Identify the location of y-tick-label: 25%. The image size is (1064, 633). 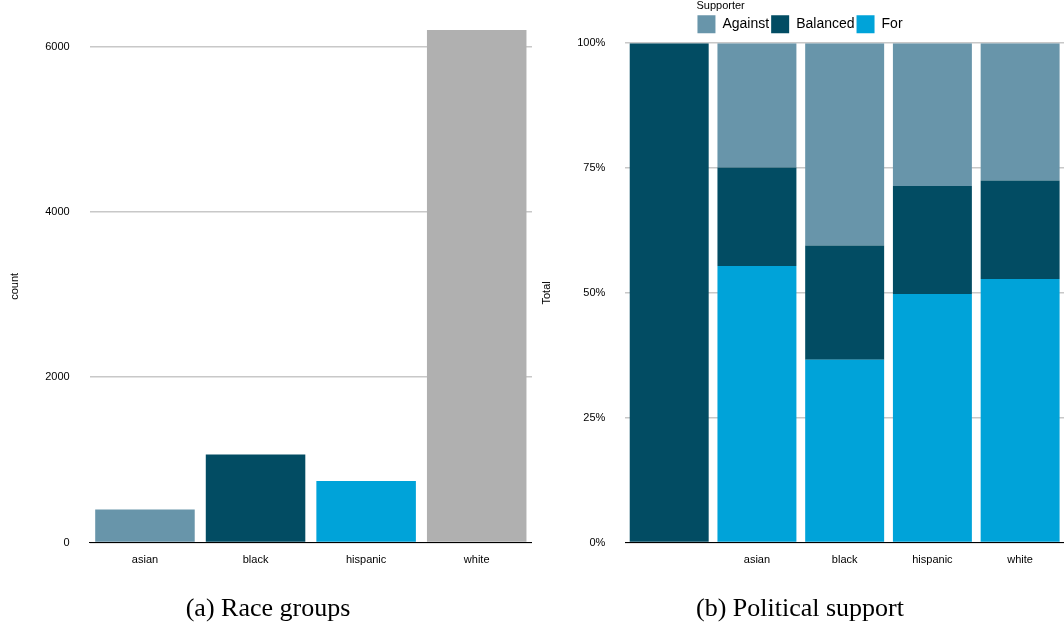
(594, 416).